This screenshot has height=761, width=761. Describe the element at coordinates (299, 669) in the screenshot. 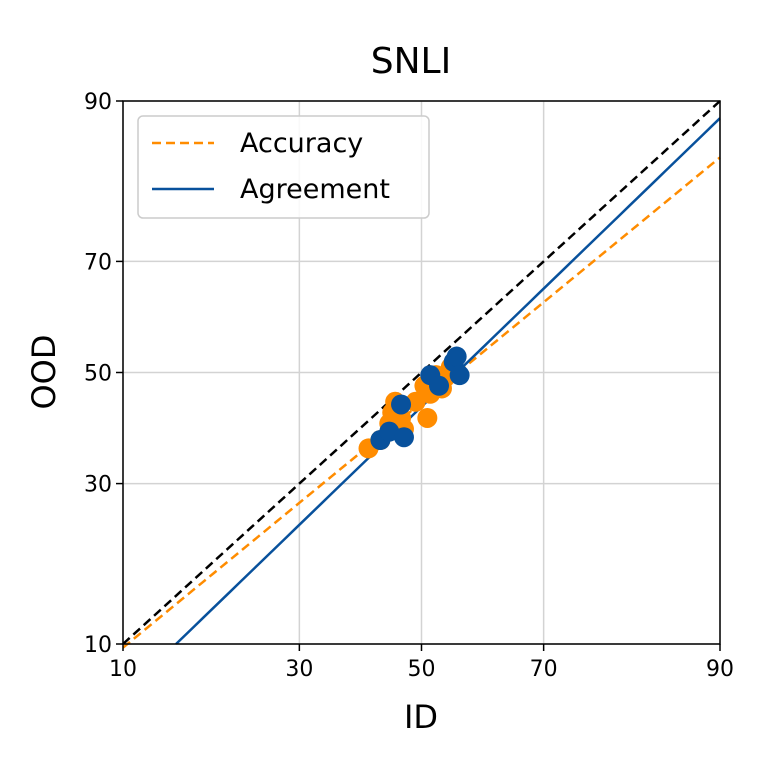

I see `x-tick-label: 30` at that location.